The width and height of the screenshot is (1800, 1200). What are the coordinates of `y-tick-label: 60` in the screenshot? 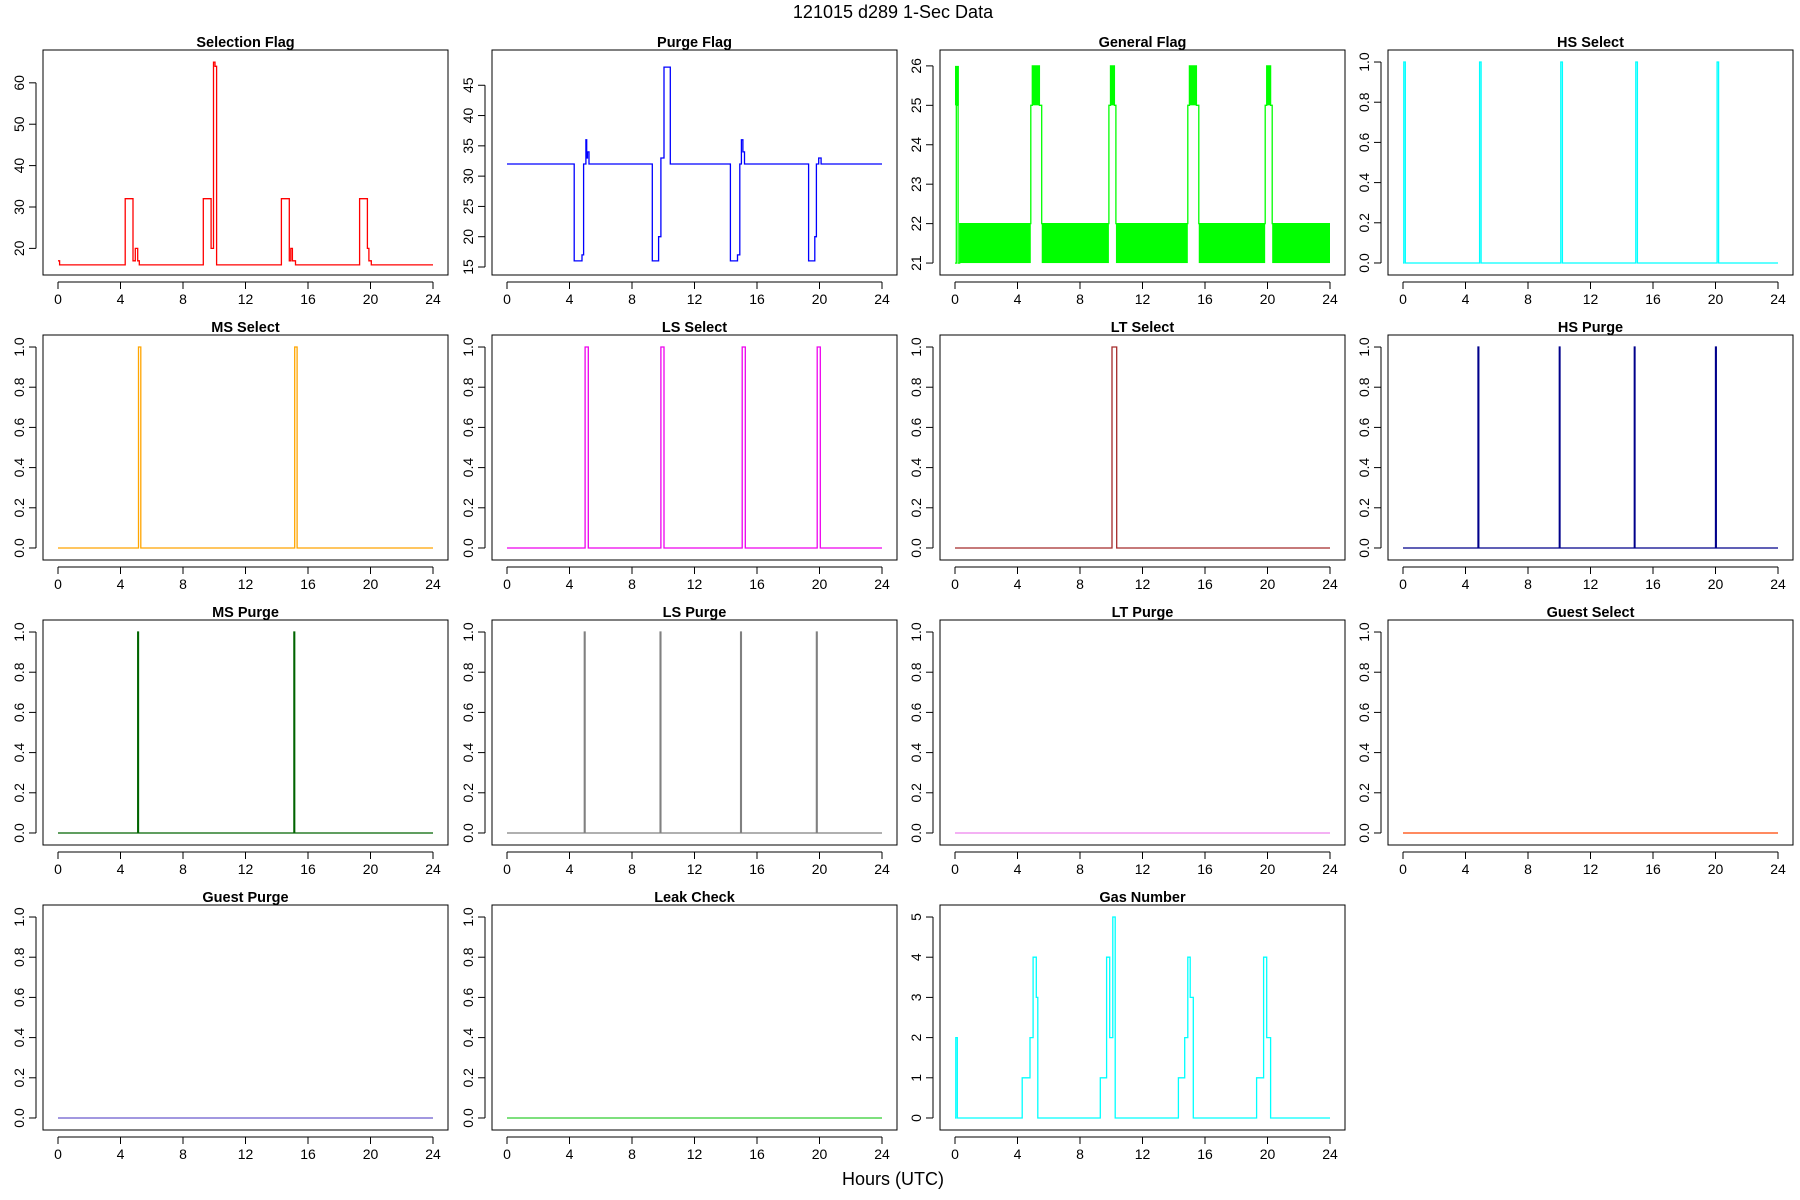 It's located at (19, 83).